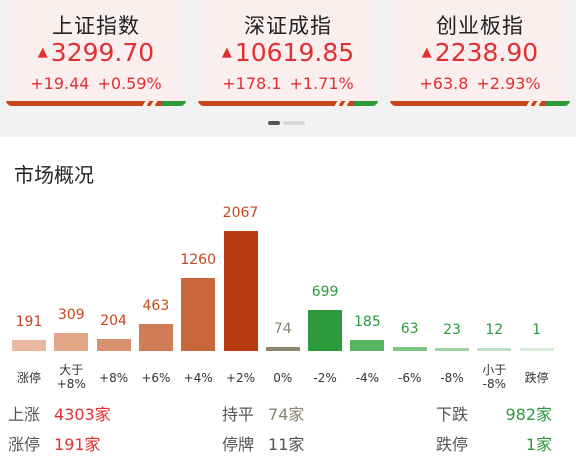 This screenshot has height=464, width=576. I want to click on index-change: +63.8 +2.93%, so click(480, 83).